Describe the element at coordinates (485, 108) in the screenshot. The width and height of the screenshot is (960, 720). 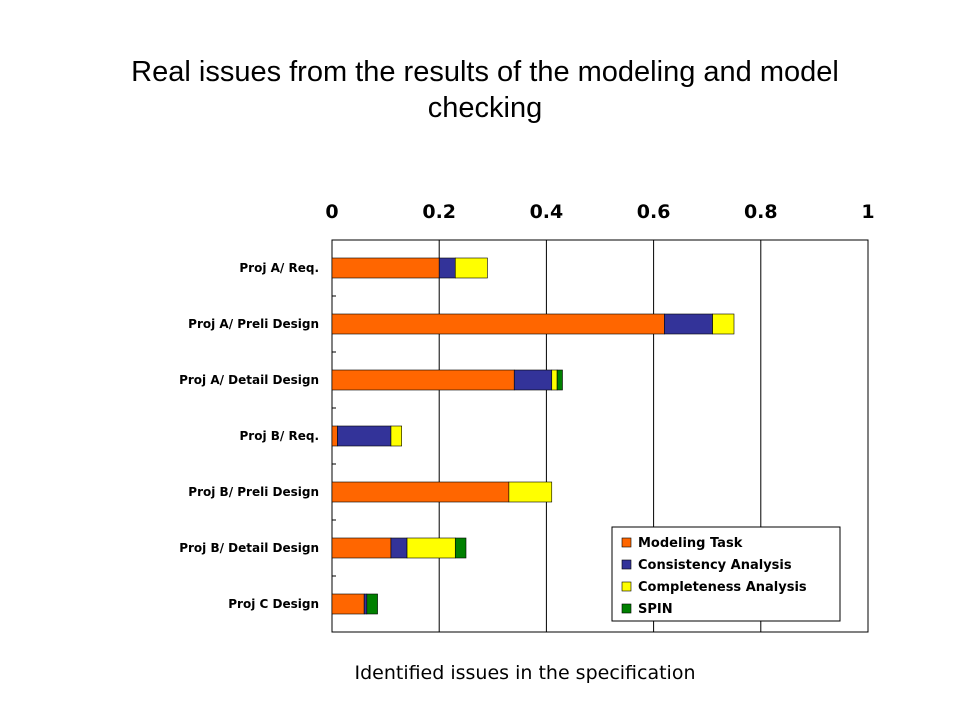
I see `chart-title-line-2: checking` at that location.